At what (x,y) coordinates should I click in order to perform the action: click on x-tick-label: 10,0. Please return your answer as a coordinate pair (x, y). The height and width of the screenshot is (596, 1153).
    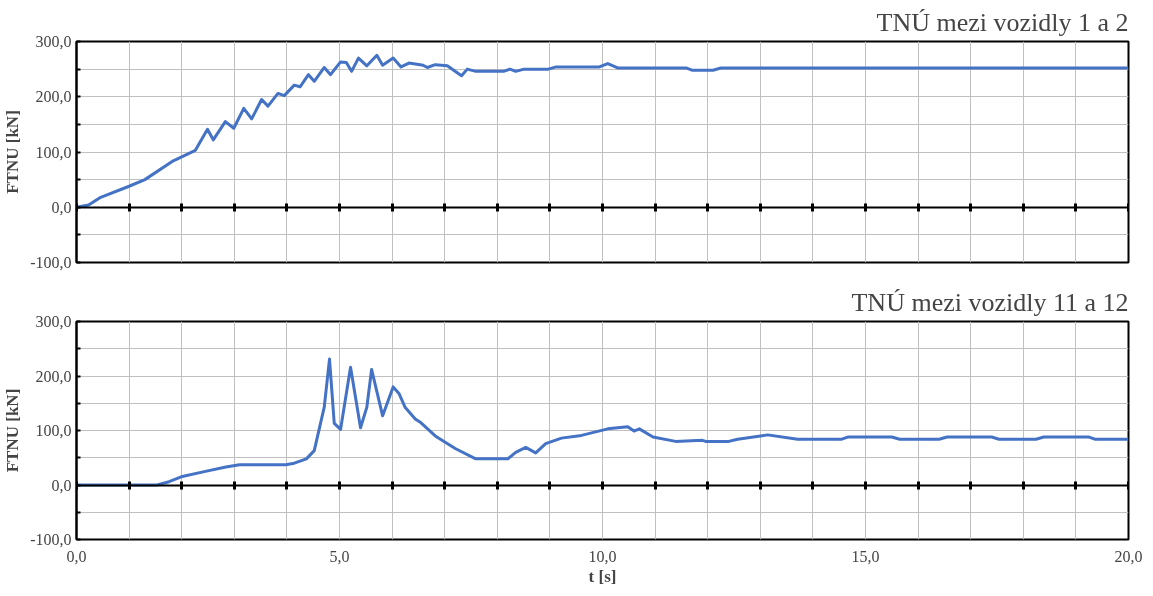
    Looking at the image, I should click on (602, 556).